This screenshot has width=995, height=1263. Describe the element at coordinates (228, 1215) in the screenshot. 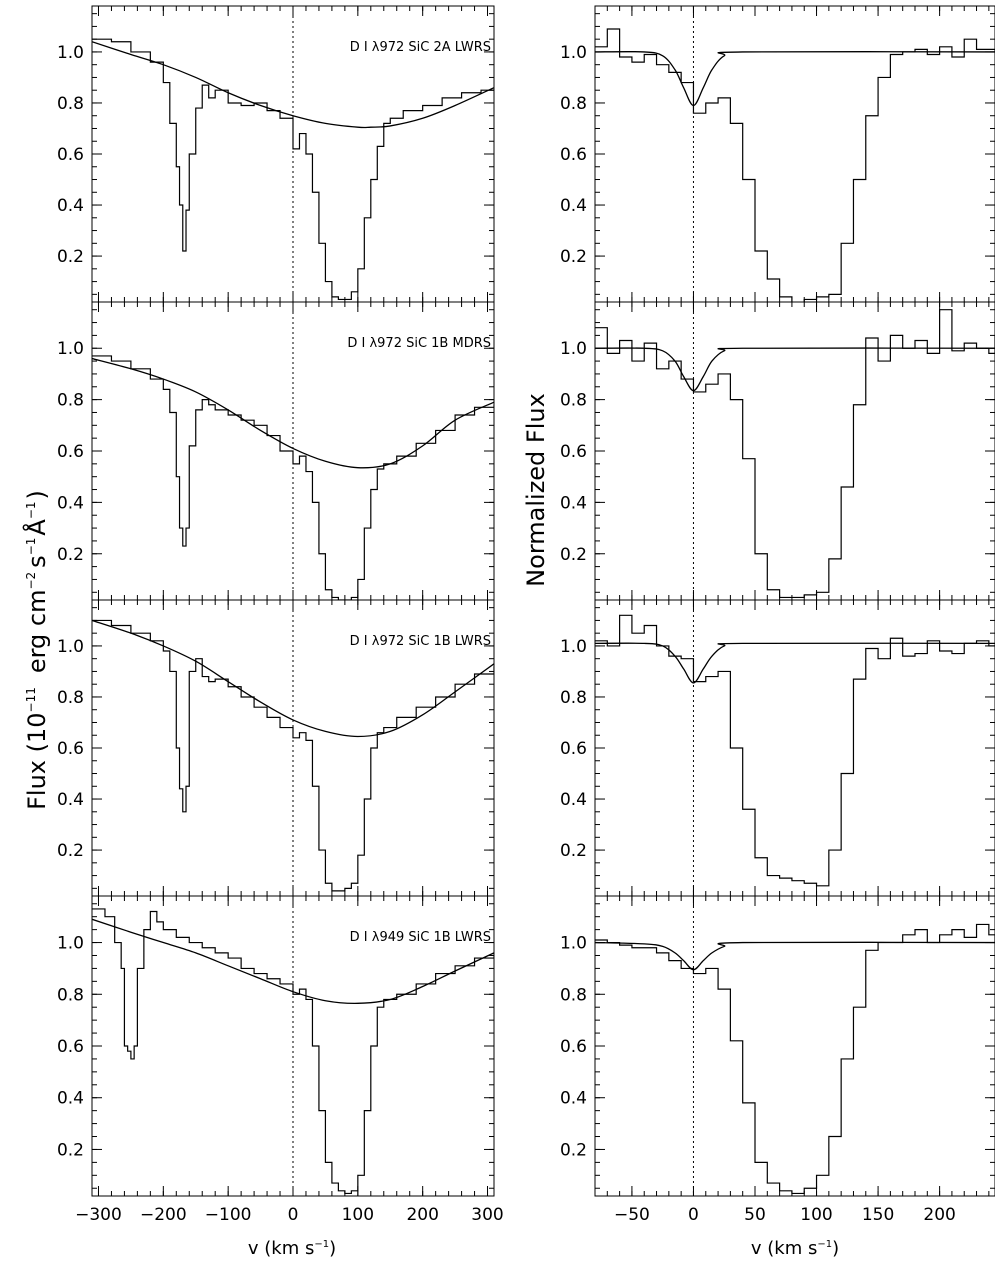

I see `x-tick-label: −100` at that location.